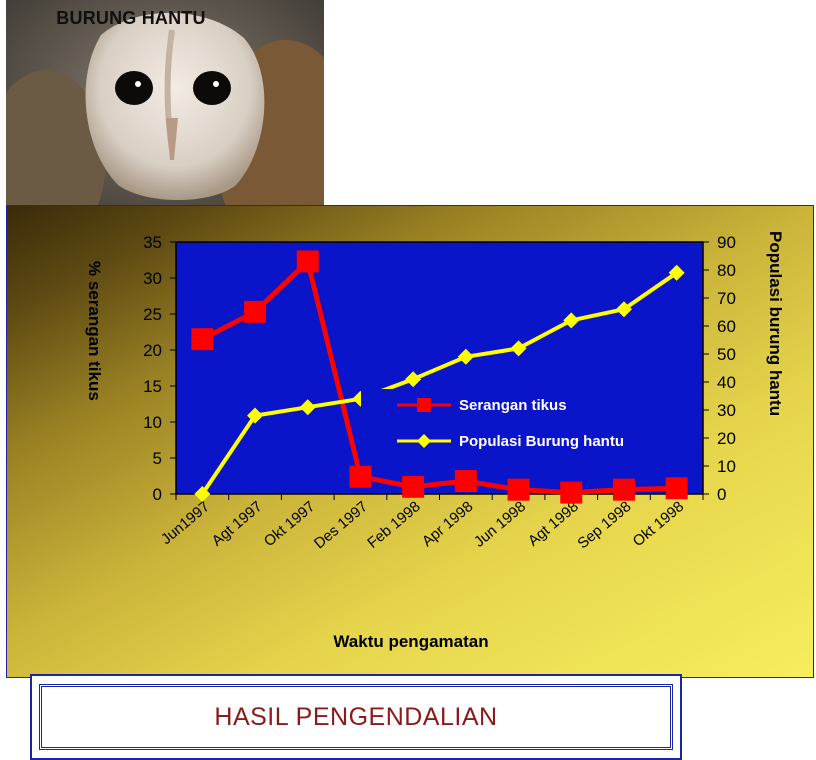 This screenshot has width=816, height=760. I want to click on y-tick-label: 35, so click(152, 242).